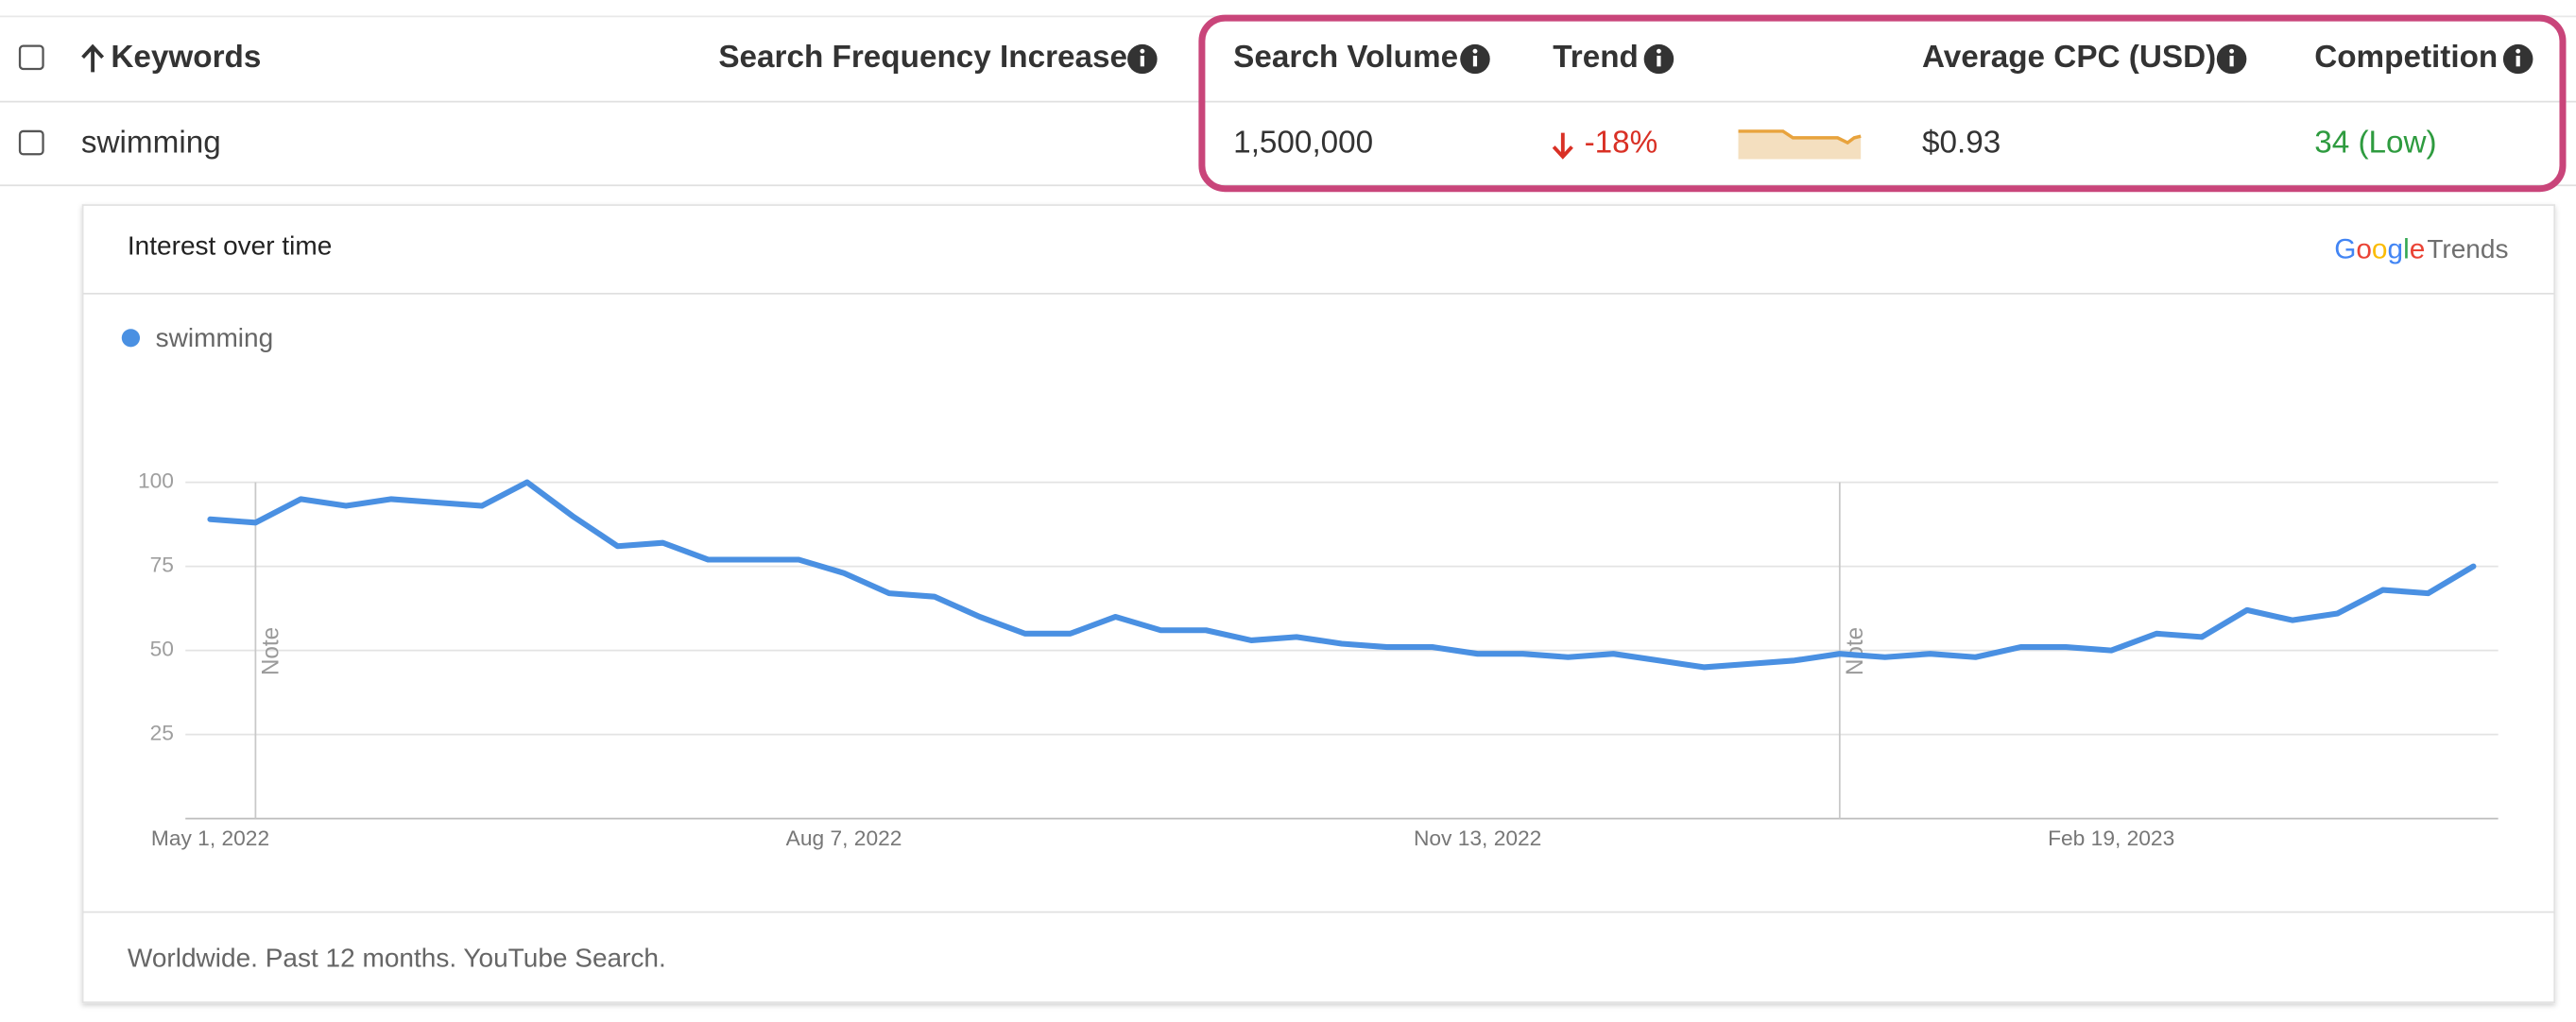  Describe the element at coordinates (2111, 838) in the screenshot. I see `x-tick-label: Feb 19, 2023` at that location.